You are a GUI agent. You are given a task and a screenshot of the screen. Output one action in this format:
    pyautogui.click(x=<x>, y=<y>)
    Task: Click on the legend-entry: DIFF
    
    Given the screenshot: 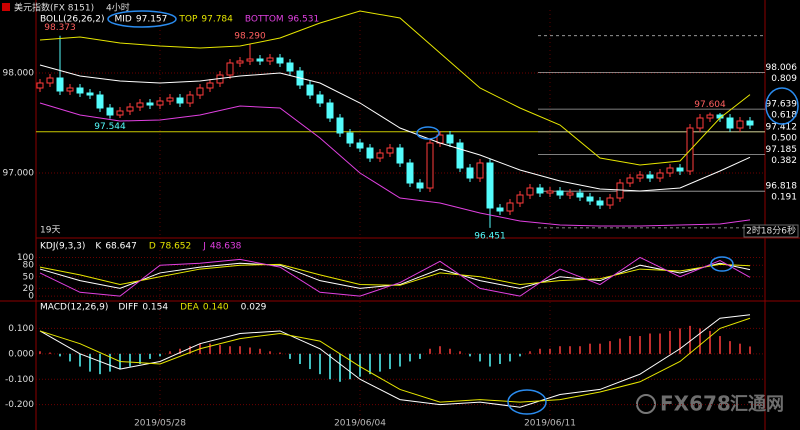 What is the action you would take?
    pyautogui.click(x=128, y=308)
    